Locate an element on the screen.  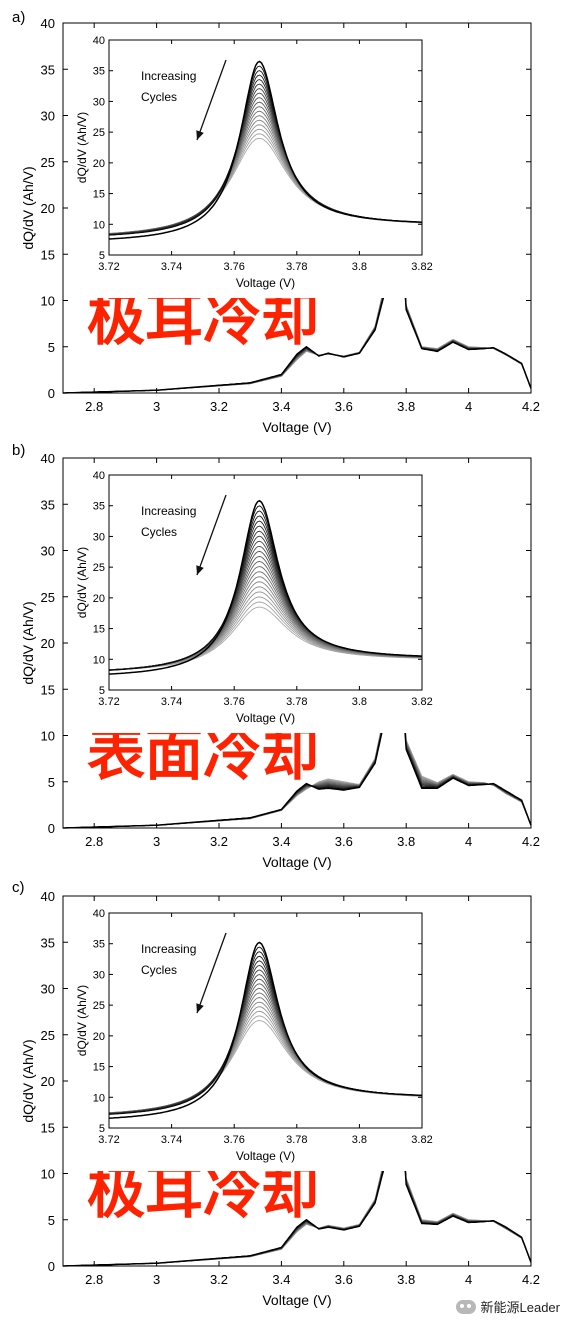
inset-x-tick-label: 3.78 is located at coordinates (296, 267).